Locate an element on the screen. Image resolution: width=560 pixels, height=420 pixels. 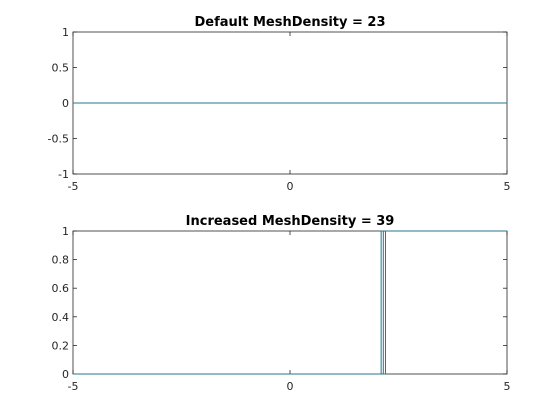
y-tick-label: 0.8 is located at coordinates (61, 260).